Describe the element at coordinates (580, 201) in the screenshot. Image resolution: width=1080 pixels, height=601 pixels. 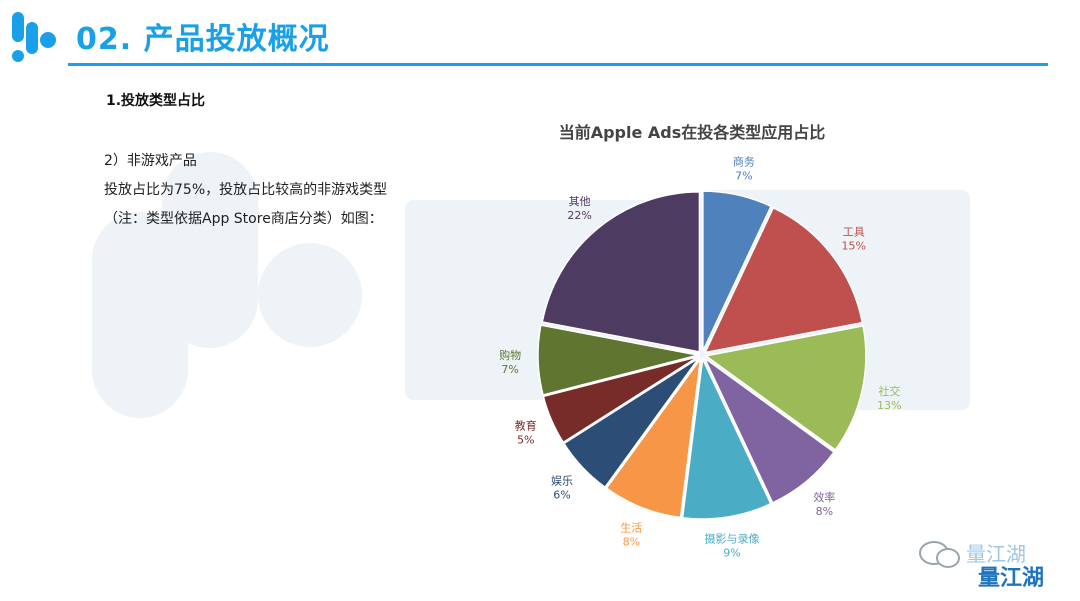
I see `slice-label-10: 其他` at that location.